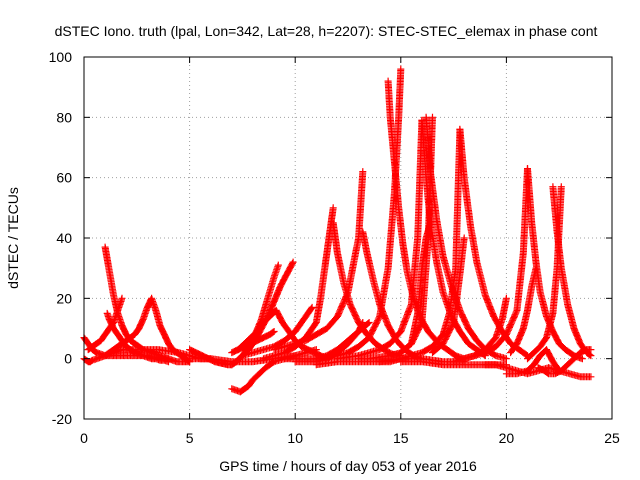 This screenshot has width=640, height=480. What do you see at coordinates (295, 438) in the screenshot?
I see `x-tick-label: 10` at bounding box center [295, 438].